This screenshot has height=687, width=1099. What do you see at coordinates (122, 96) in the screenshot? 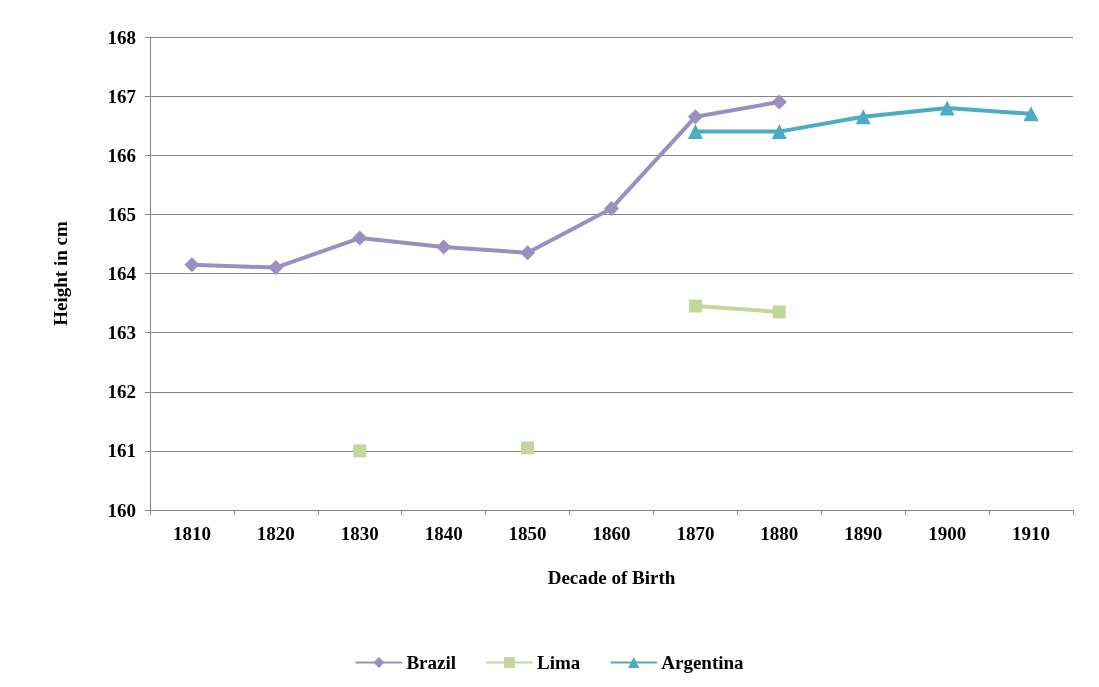
I see `y-tick-label: 167` at bounding box center [122, 96].